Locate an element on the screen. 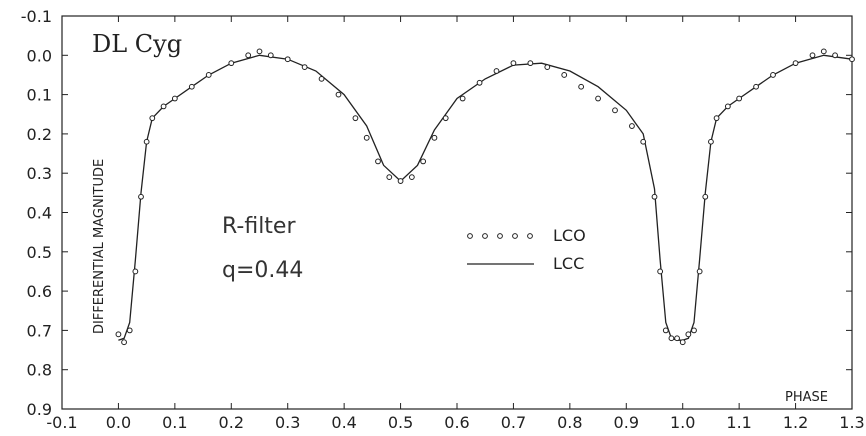  y-tick-label: 0.2 is located at coordinates (39, 134).